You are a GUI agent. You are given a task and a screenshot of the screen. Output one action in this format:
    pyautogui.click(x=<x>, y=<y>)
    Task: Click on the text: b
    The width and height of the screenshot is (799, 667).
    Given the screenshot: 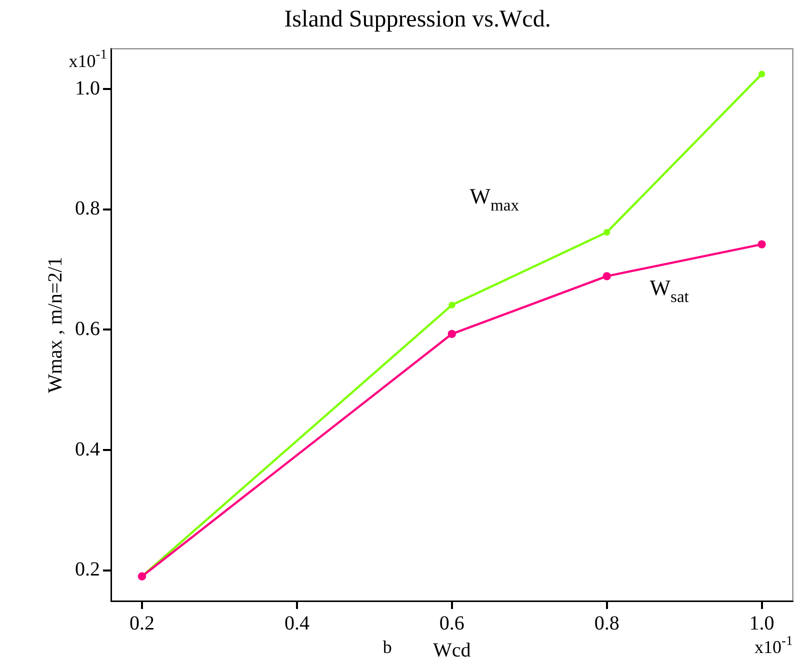 What is the action you would take?
    pyautogui.click(x=387, y=647)
    